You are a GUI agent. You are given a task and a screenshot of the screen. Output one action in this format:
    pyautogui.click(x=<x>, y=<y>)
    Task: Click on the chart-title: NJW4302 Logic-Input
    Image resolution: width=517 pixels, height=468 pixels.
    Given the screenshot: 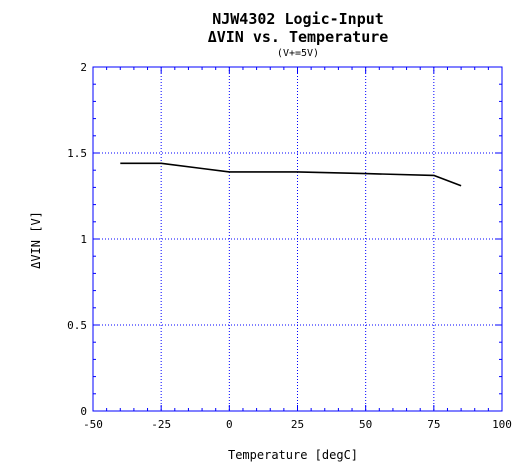 What is the action you would take?
    pyautogui.click(x=298, y=19)
    